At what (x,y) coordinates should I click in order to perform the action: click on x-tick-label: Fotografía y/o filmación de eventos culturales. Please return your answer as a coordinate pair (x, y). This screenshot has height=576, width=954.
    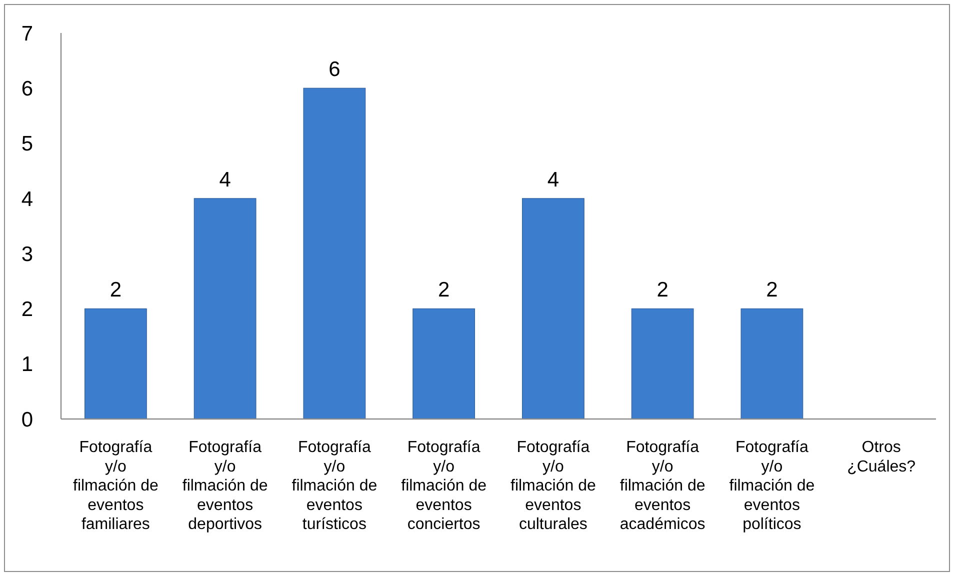
    Looking at the image, I should click on (553, 486).